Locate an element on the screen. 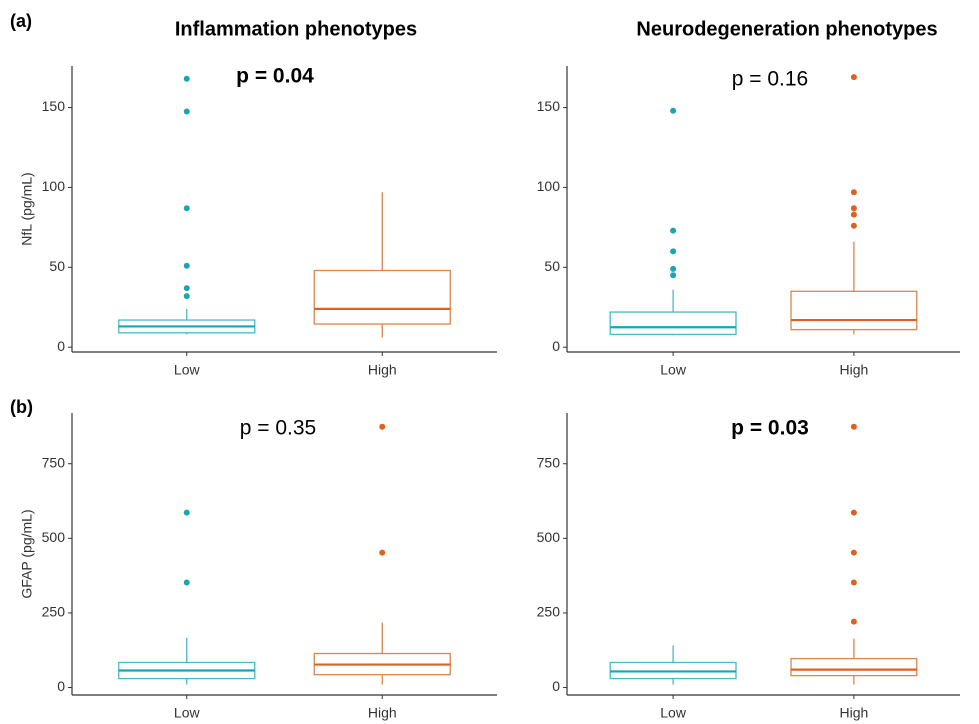  annotation: p = 0.03 is located at coordinates (770, 428).